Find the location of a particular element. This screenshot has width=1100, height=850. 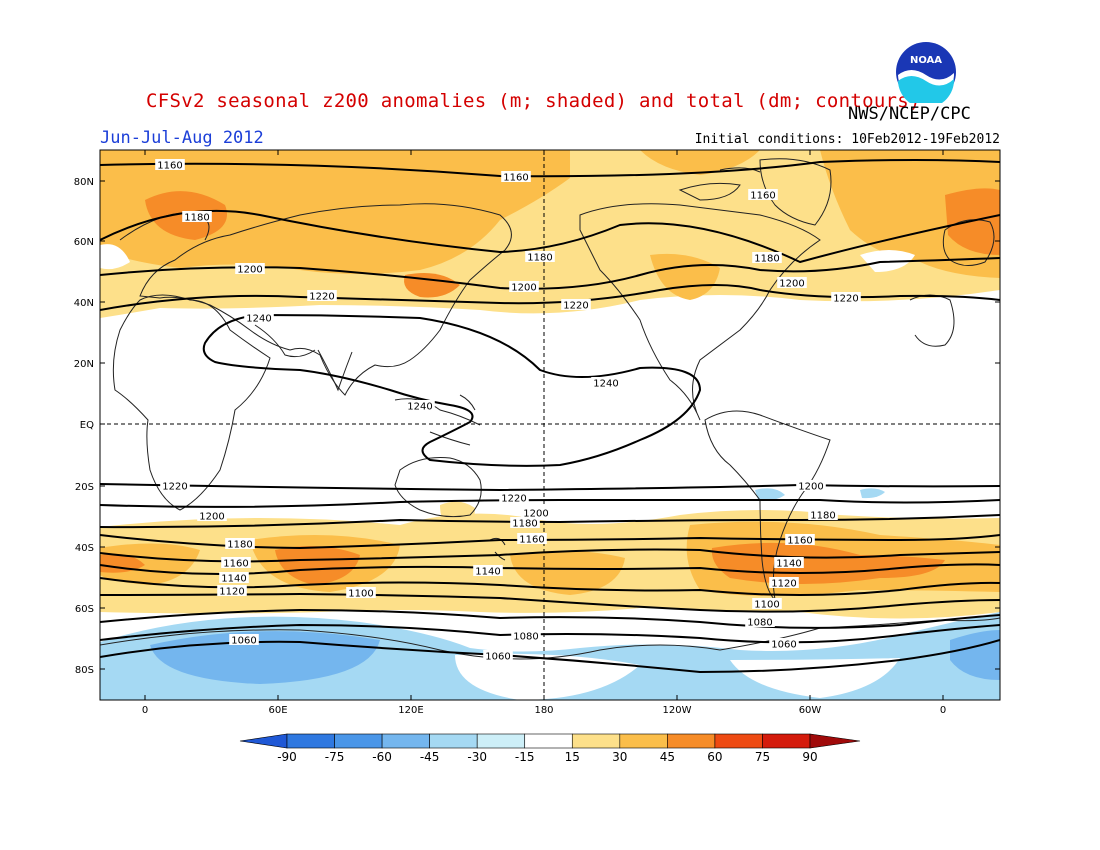

lon-label: 180 is located at coordinates (543, 710).